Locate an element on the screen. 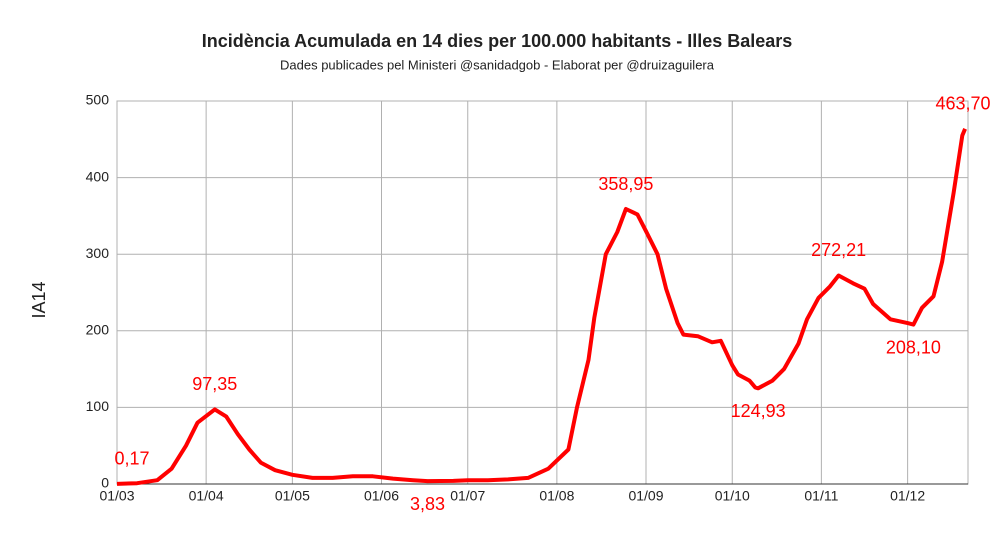  y-tick-label: 400 is located at coordinates (98, 176).